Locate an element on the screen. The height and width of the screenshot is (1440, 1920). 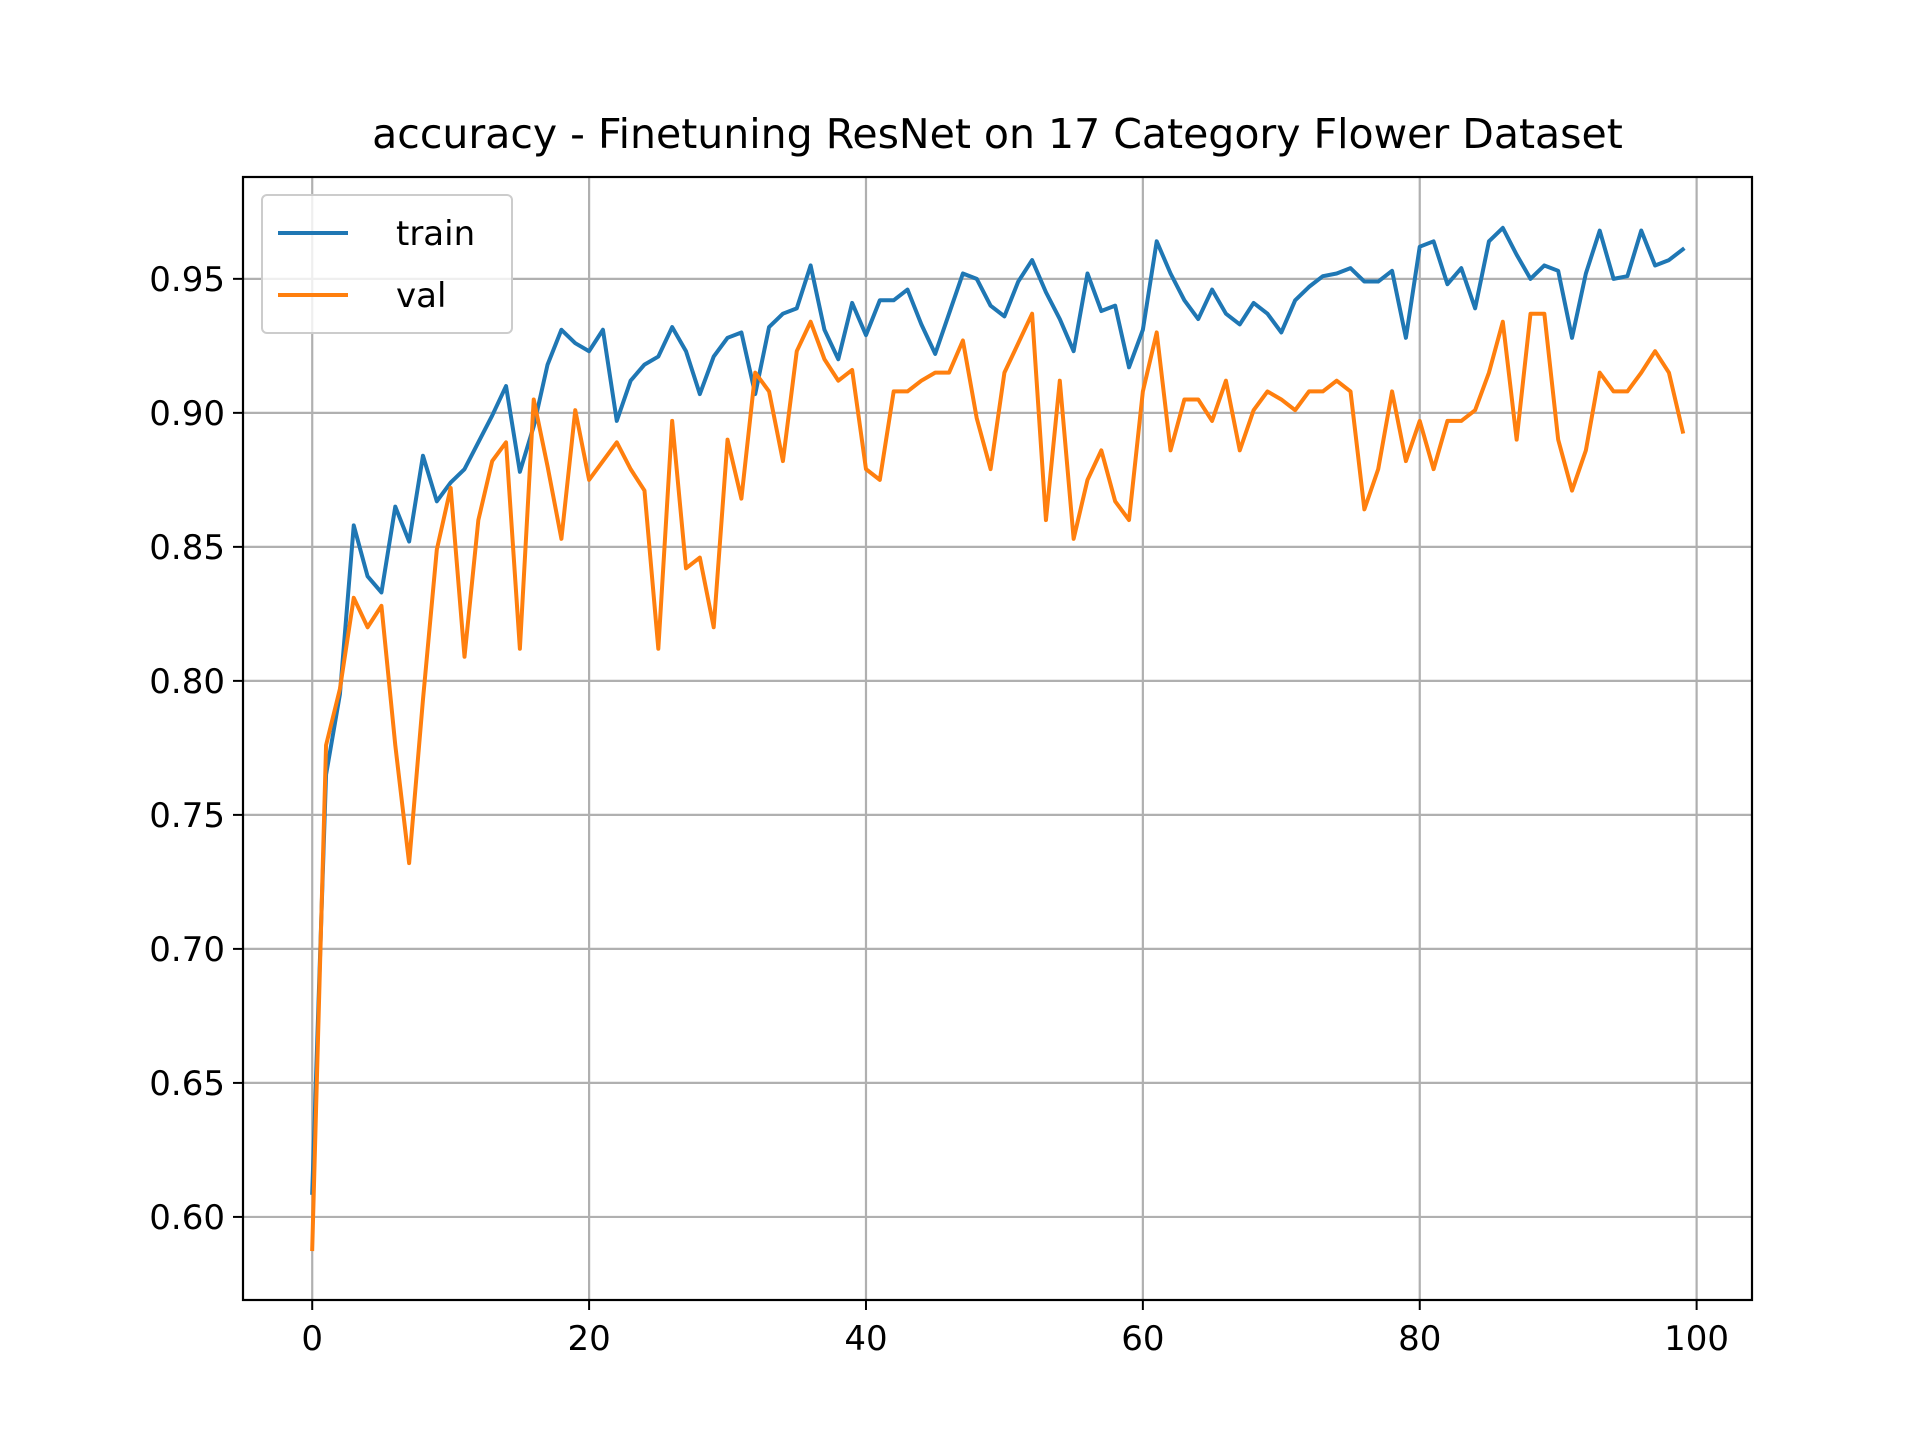
y-tick-label: 0.95 is located at coordinates (187, 280).